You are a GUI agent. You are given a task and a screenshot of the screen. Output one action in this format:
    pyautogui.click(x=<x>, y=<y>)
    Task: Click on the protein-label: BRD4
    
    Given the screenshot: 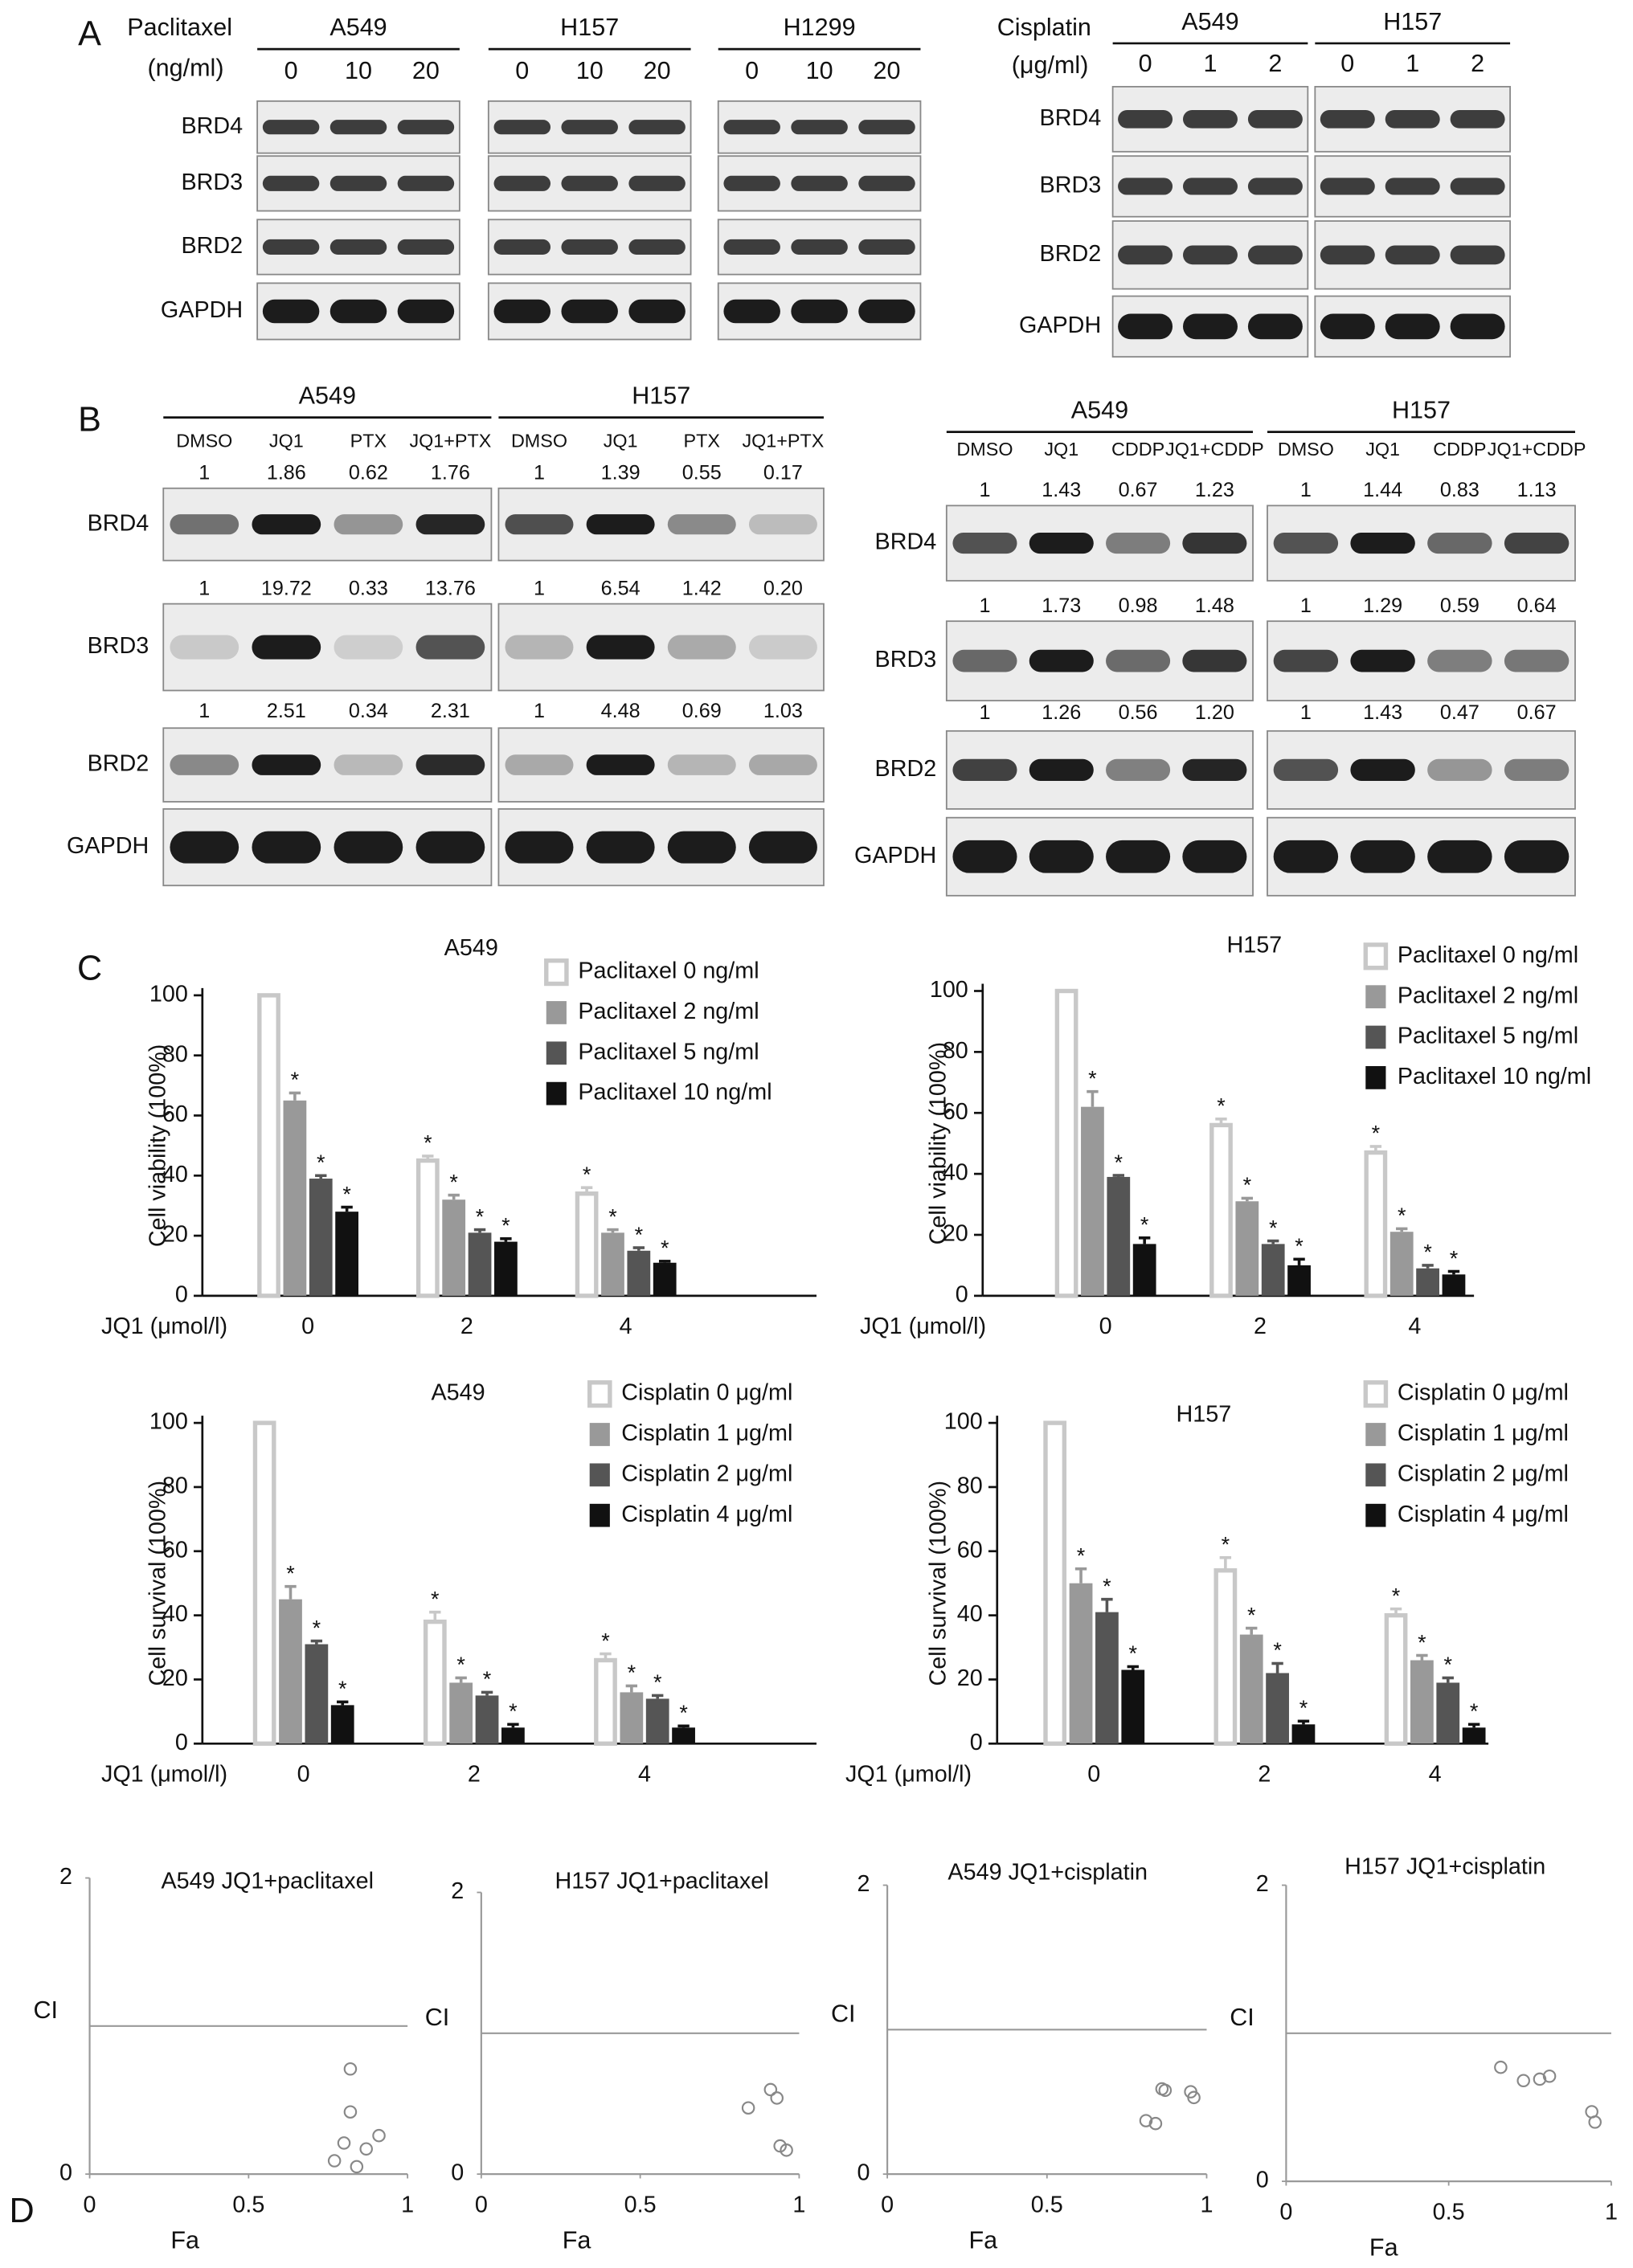 What is the action you would take?
    pyautogui.click(x=906, y=542)
    